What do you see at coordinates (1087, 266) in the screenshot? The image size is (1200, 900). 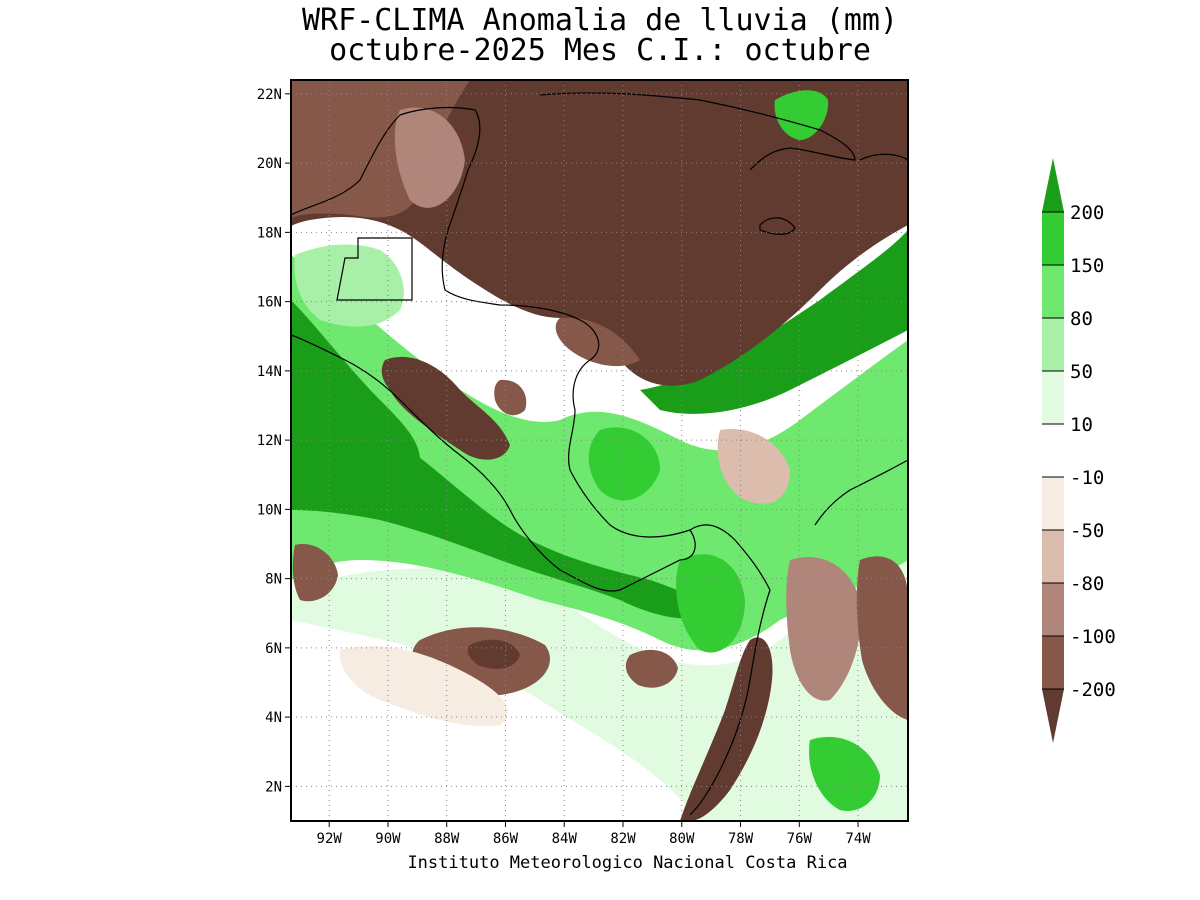 I see `colorbar-label: 150` at bounding box center [1087, 266].